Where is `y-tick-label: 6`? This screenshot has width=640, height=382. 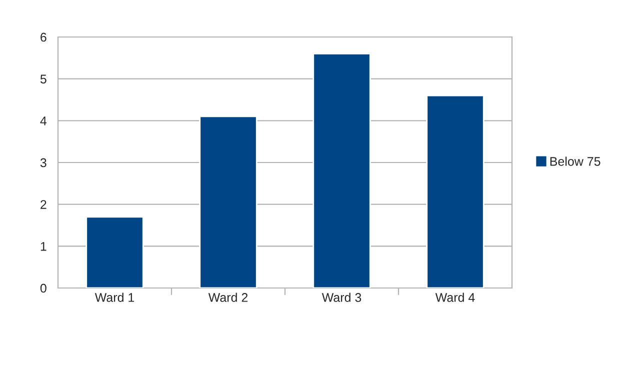 y-tick-label: 6 is located at coordinates (43, 37).